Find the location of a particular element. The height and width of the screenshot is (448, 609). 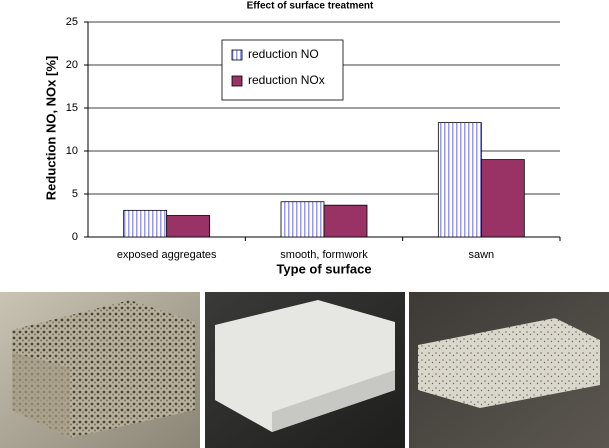

x-tick-label: exposed aggregates is located at coordinates (167, 255).